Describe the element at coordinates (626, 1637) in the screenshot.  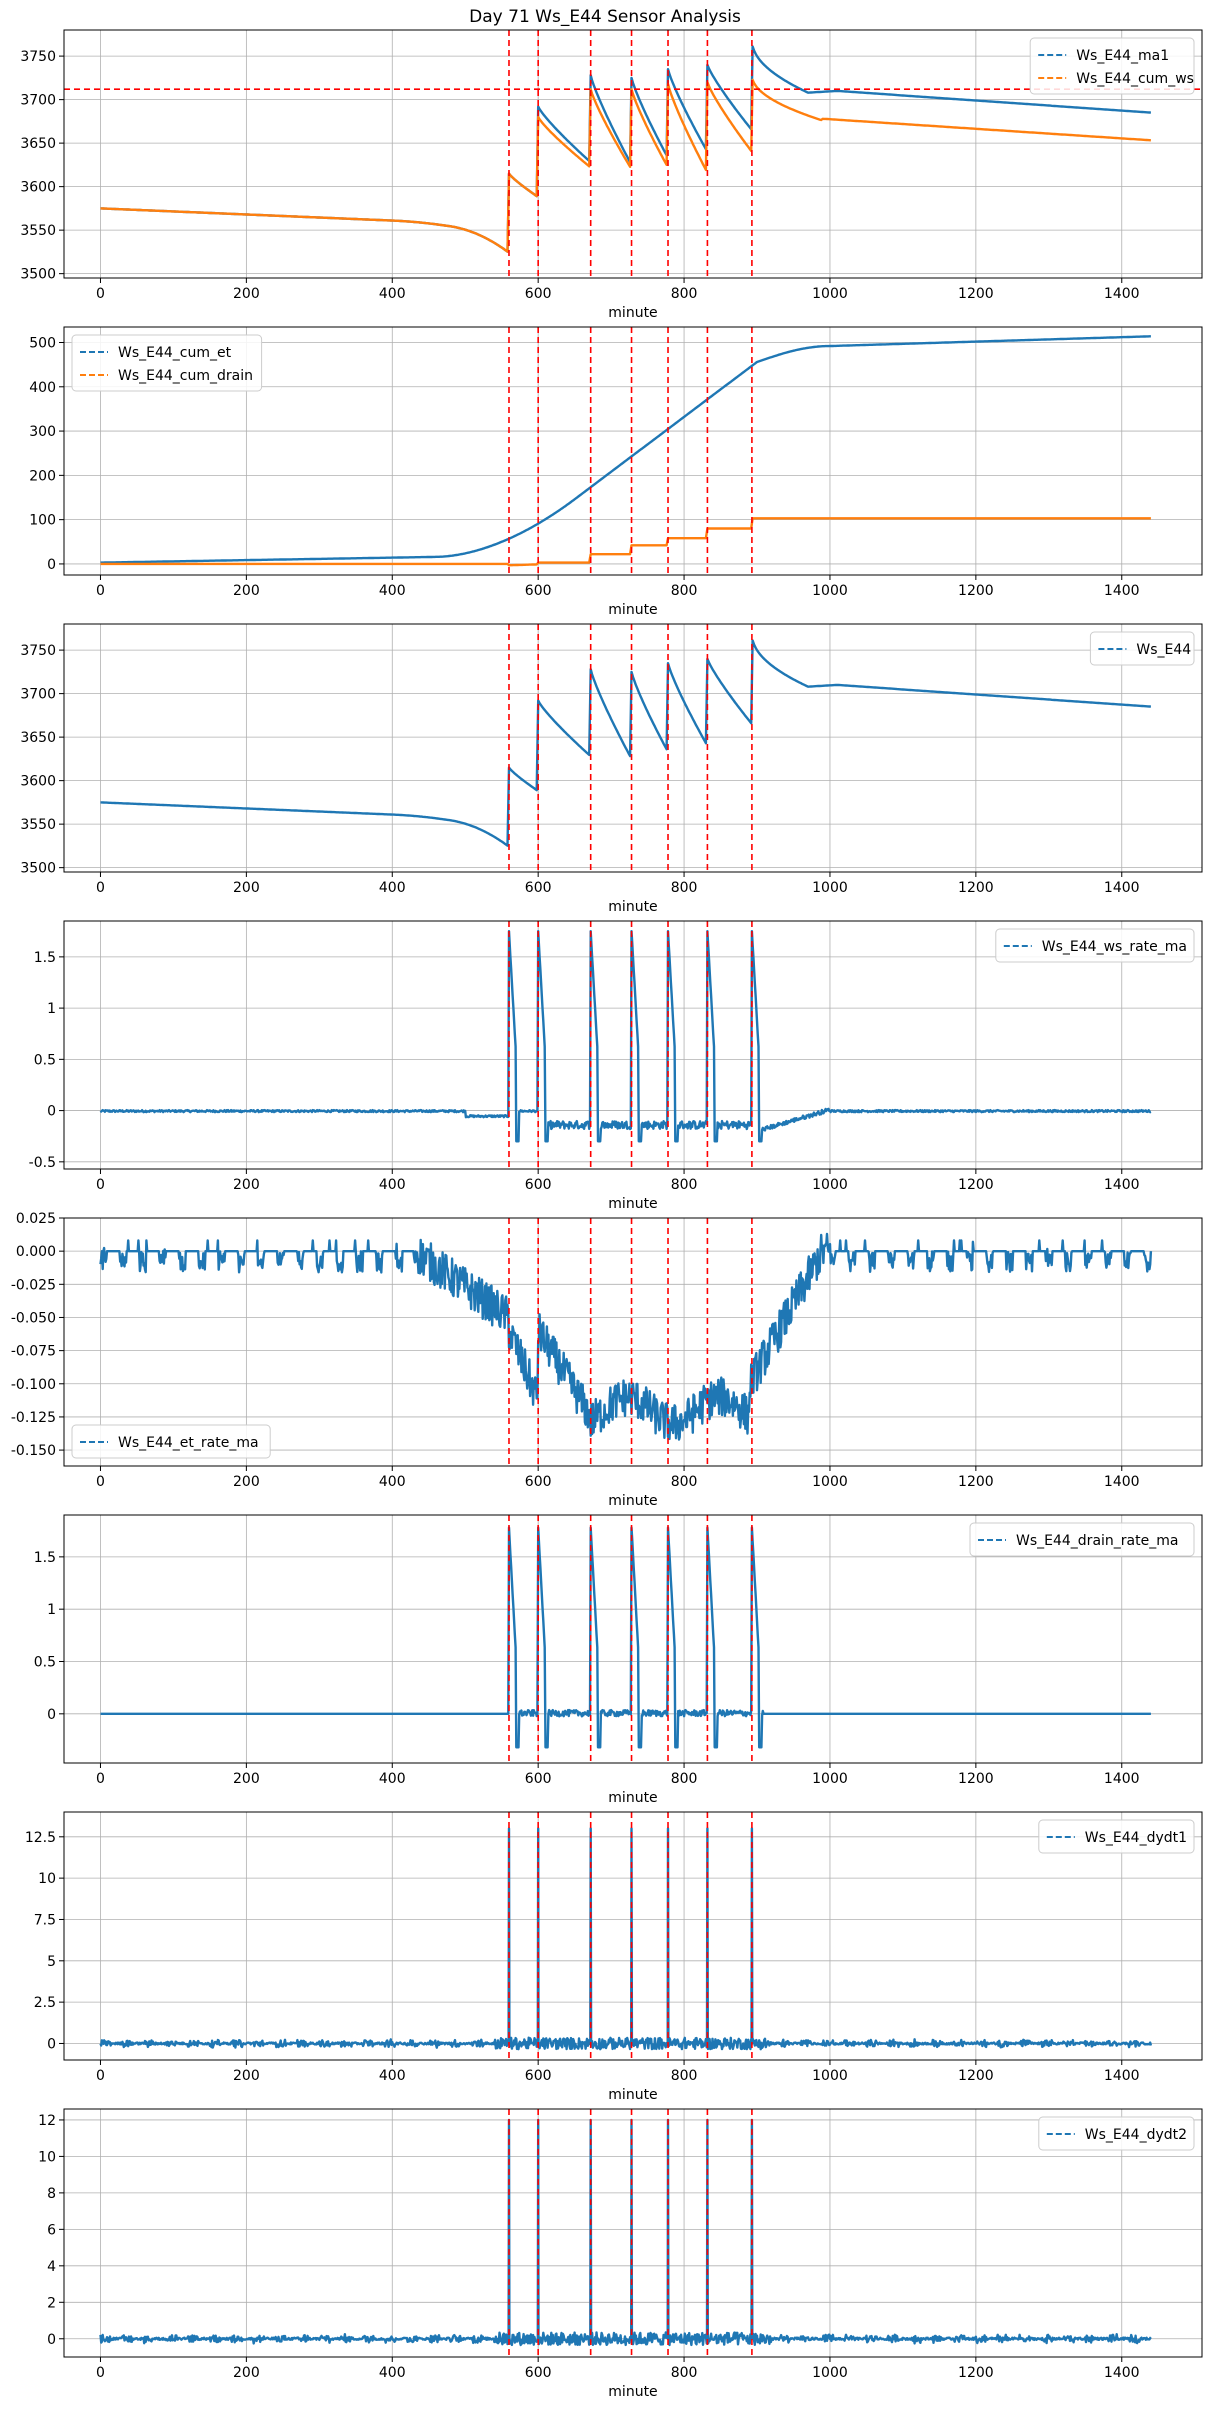
I see `series-line-Ws_E44_drain_rate_ma` at that location.